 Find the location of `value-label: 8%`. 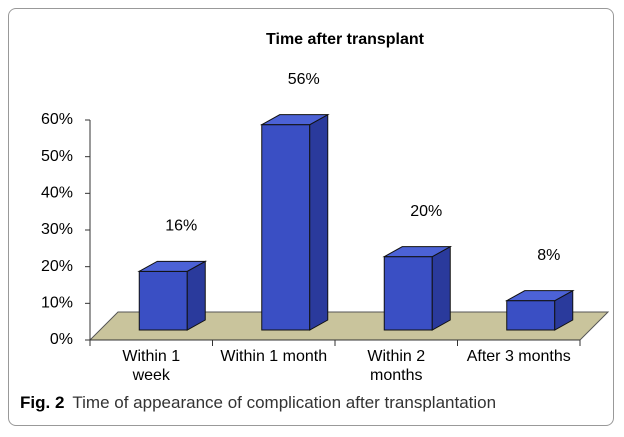

value-label: 8% is located at coordinates (548, 255).